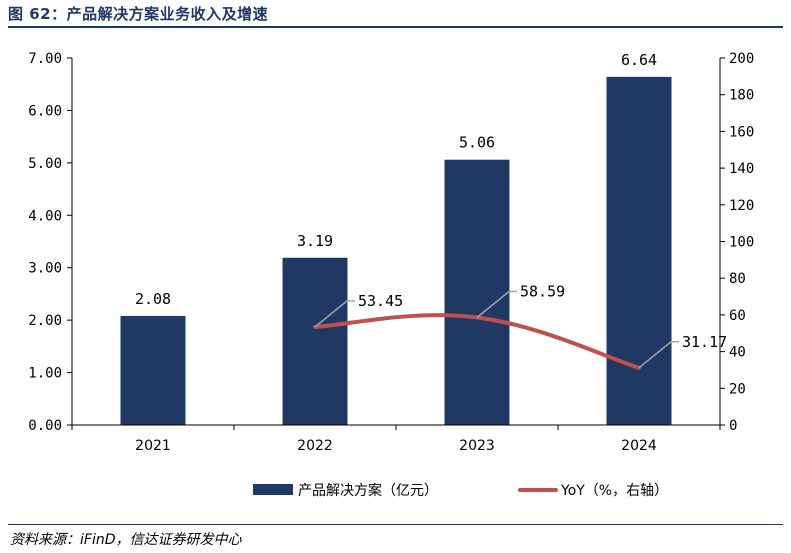 This screenshot has width=791, height=553. What do you see at coordinates (50, 242) in the screenshot?
I see `left-axis: 0.00 1.00 2.00 3.00 4.00 5.00 6.00 7.00` at bounding box center [50, 242].